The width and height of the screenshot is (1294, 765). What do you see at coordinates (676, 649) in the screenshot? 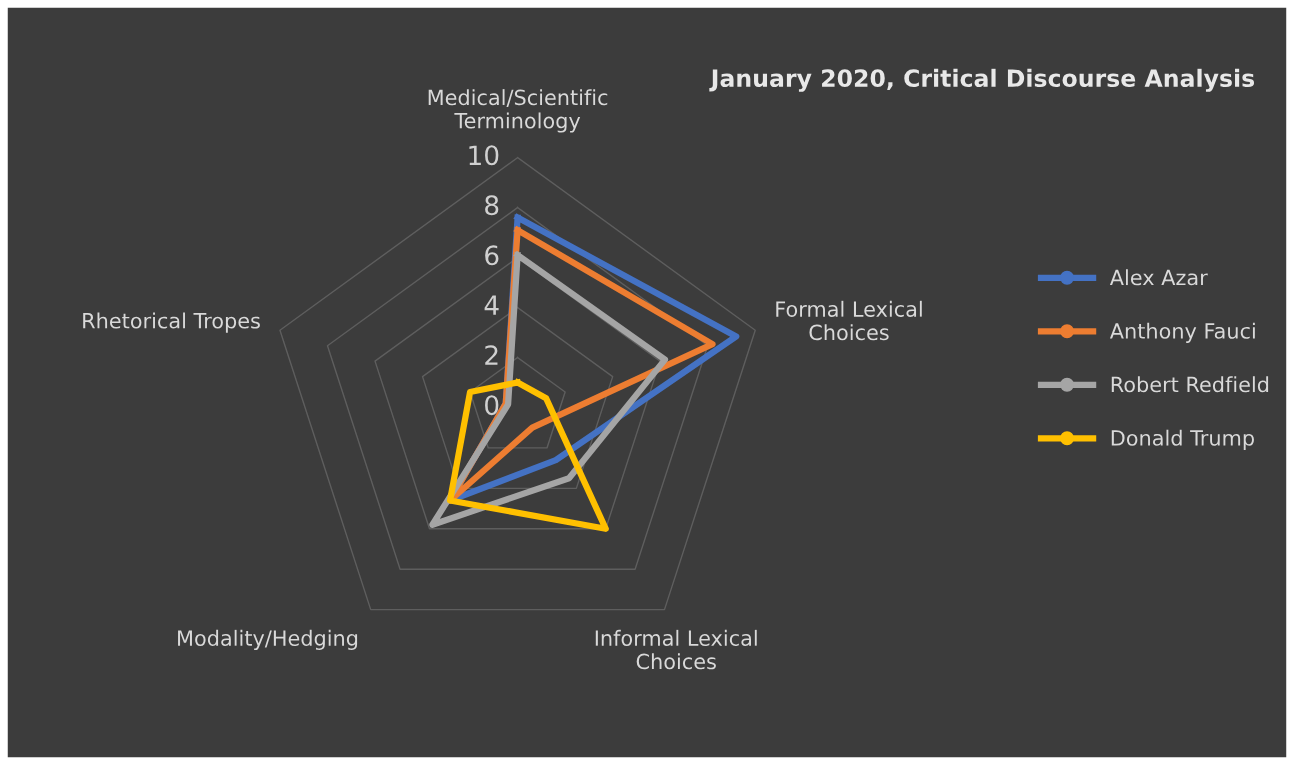
I see `spoke-label: Informal Lexical Choices` at bounding box center [676, 649].